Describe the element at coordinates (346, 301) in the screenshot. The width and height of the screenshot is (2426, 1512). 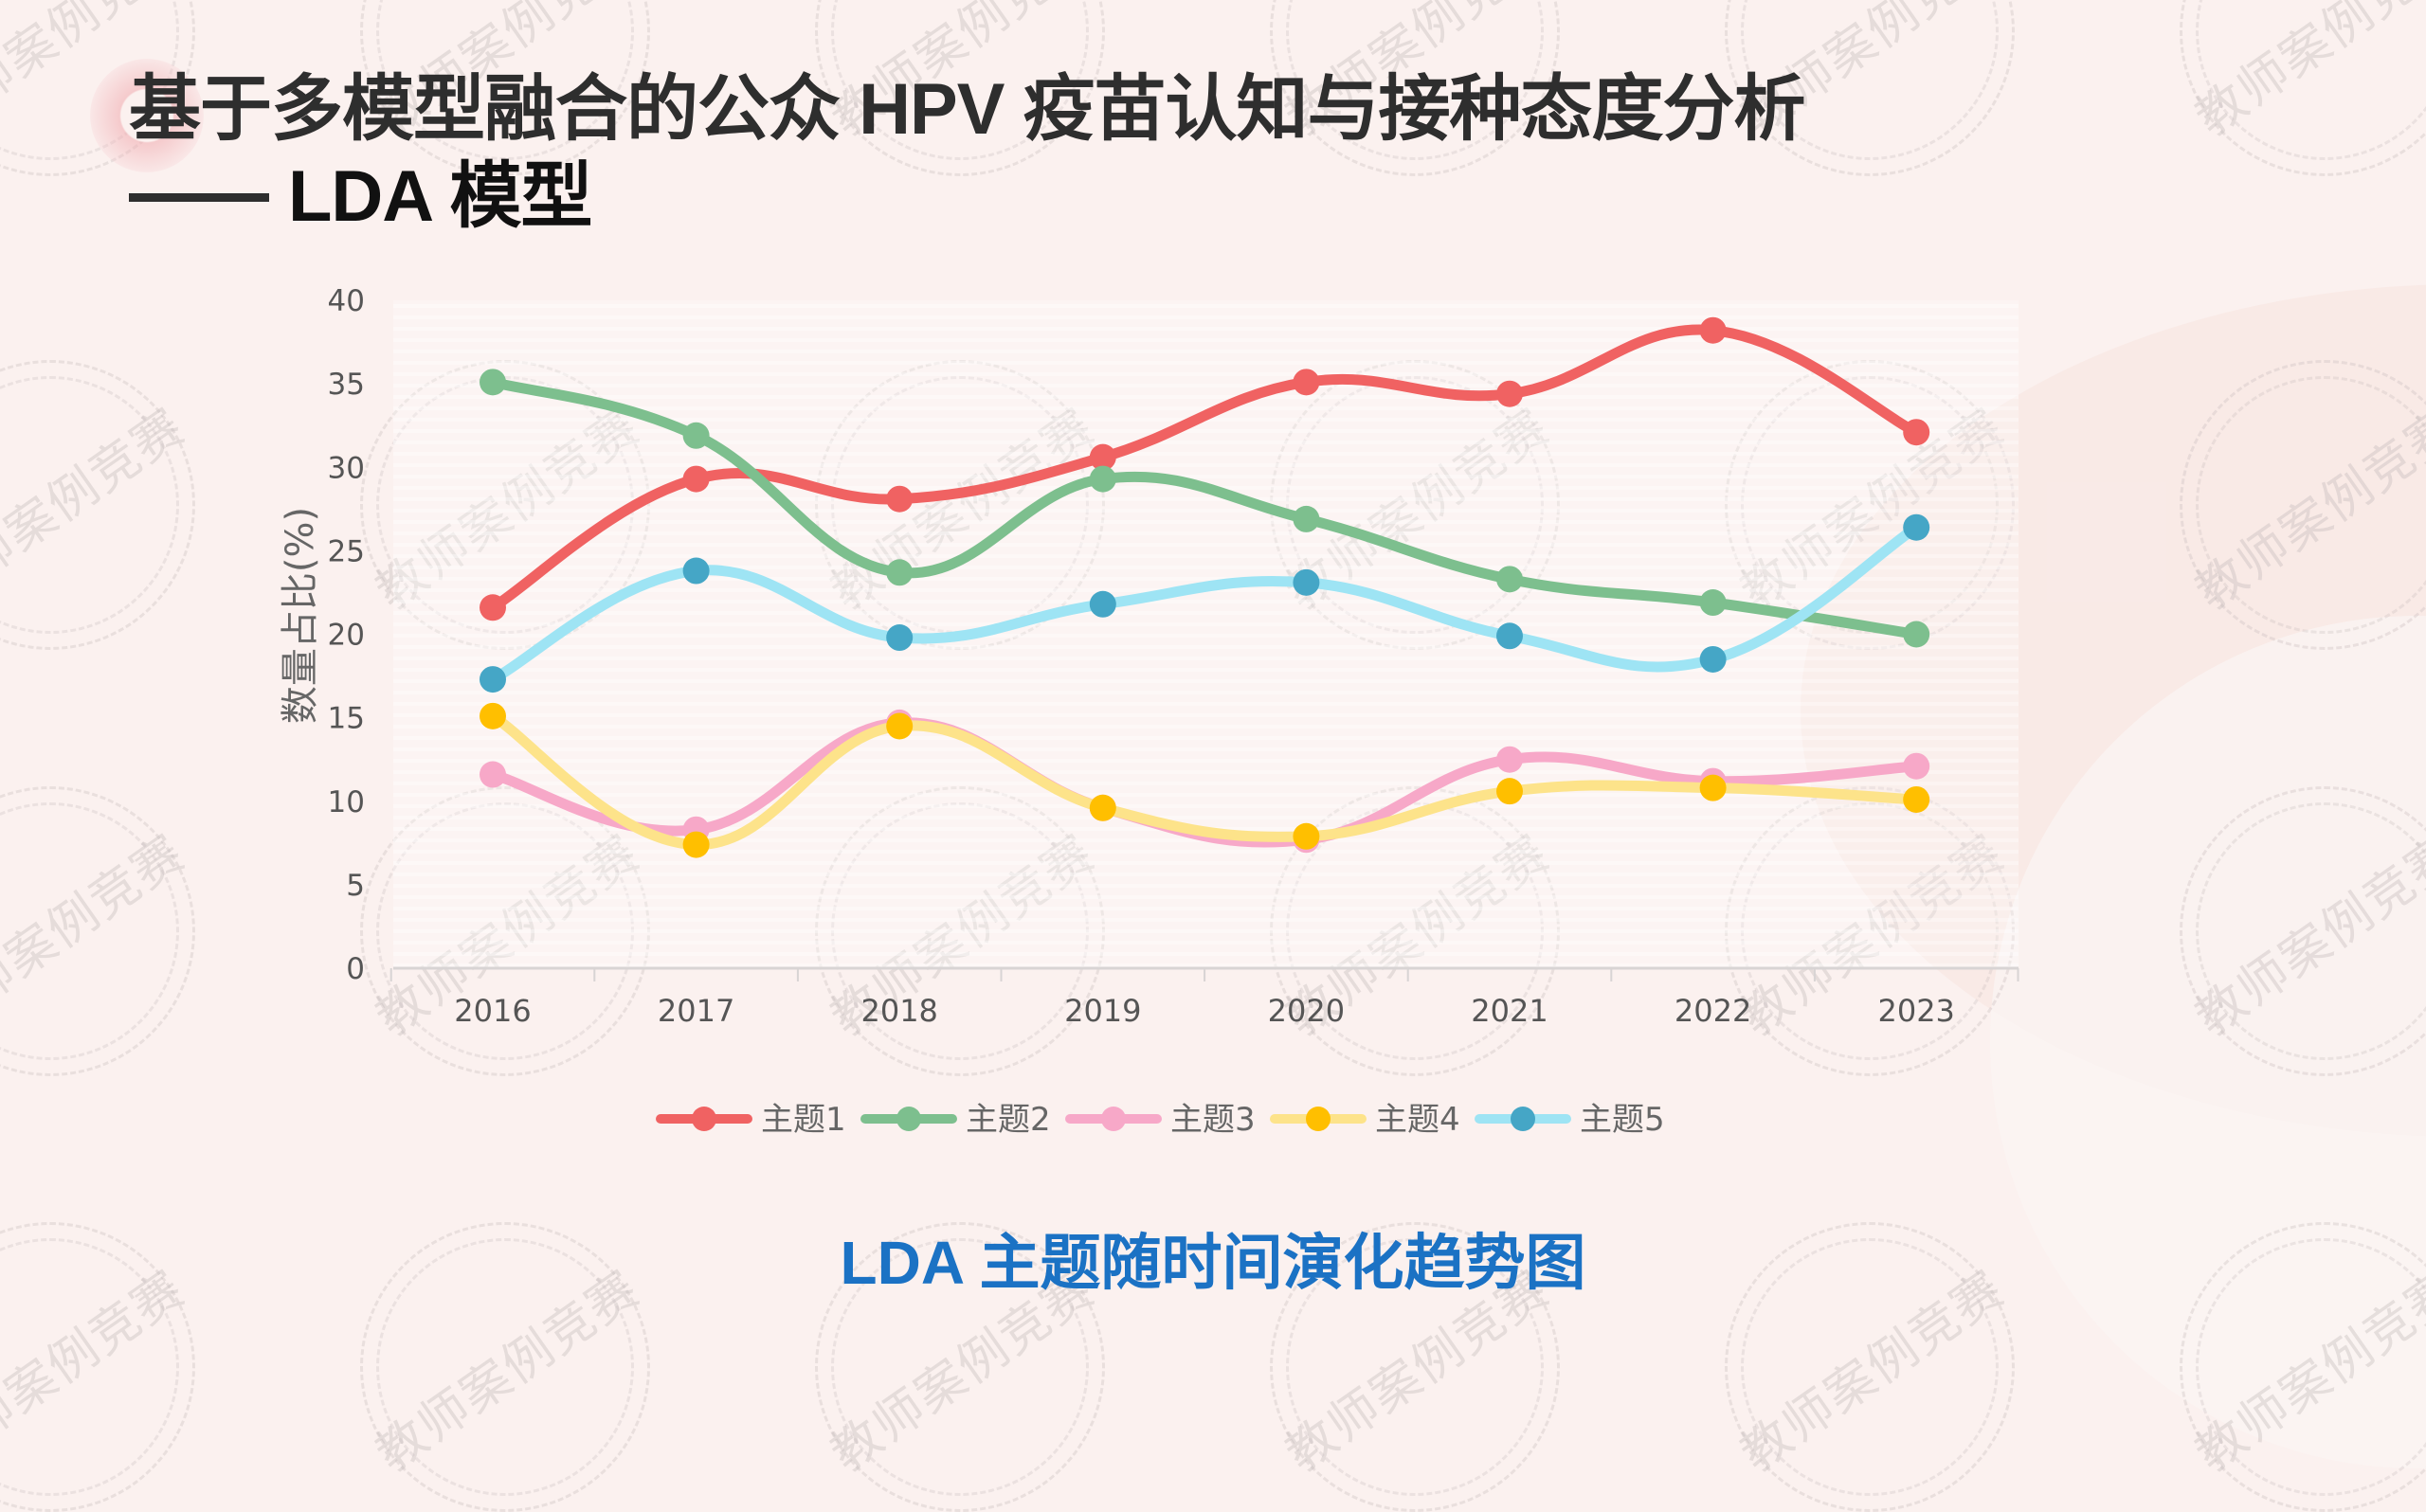
I see `y-tick-label: 40` at that location.